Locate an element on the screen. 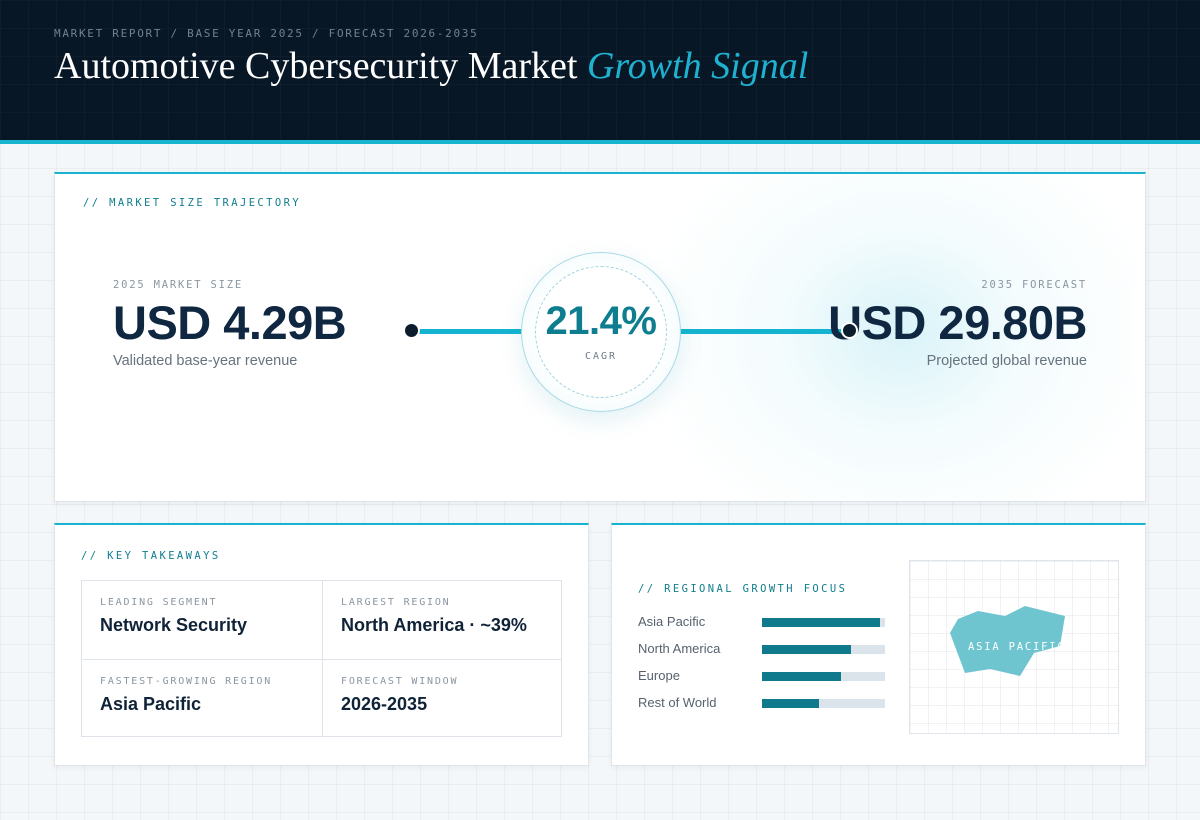 The width and height of the screenshot is (1200, 820). region-name: Asia Pacific is located at coordinates (672, 621).